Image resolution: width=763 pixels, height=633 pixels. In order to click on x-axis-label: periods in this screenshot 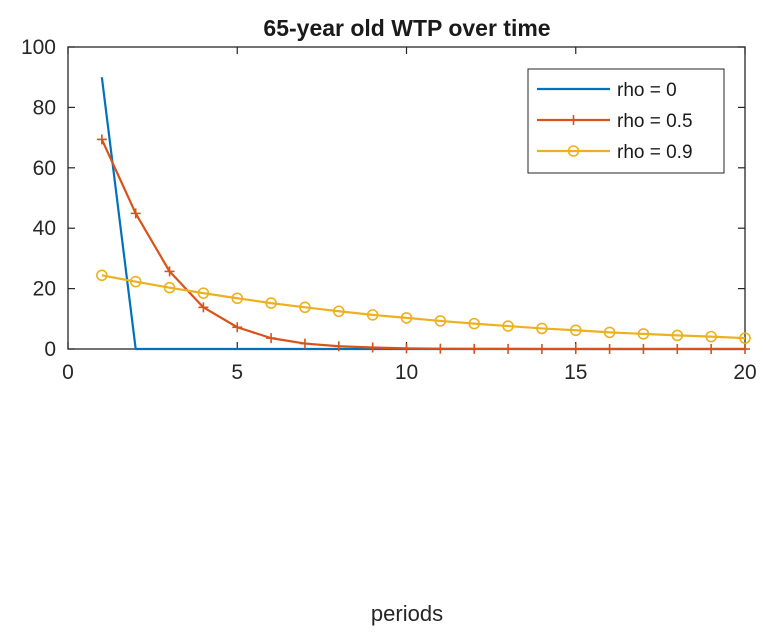, I will do `click(407, 613)`.